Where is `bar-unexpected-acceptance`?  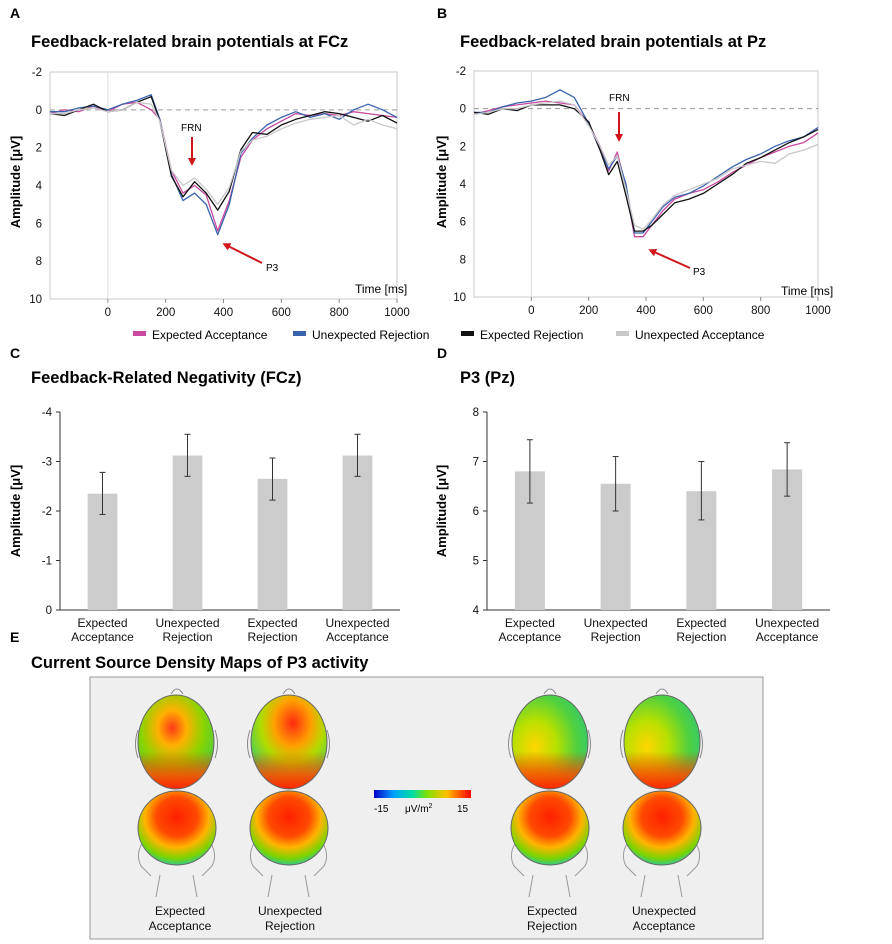 bar-unexpected-acceptance is located at coordinates (357, 532).